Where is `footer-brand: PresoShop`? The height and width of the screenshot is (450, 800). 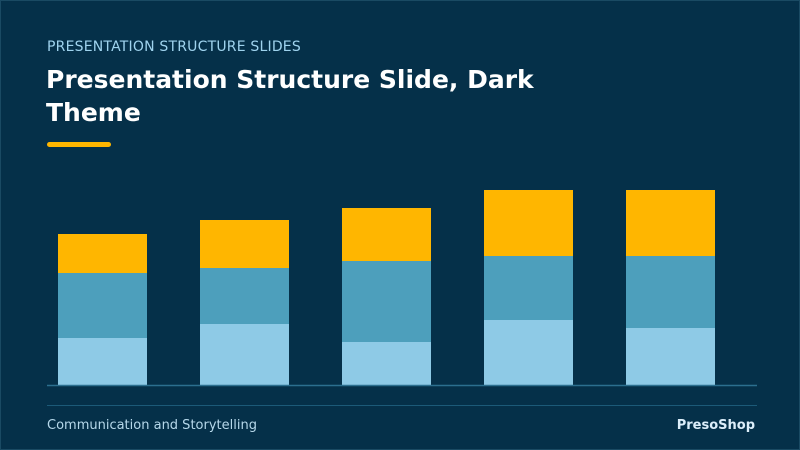
footer-brand: PresoShop is located at coordinates (715, 425).